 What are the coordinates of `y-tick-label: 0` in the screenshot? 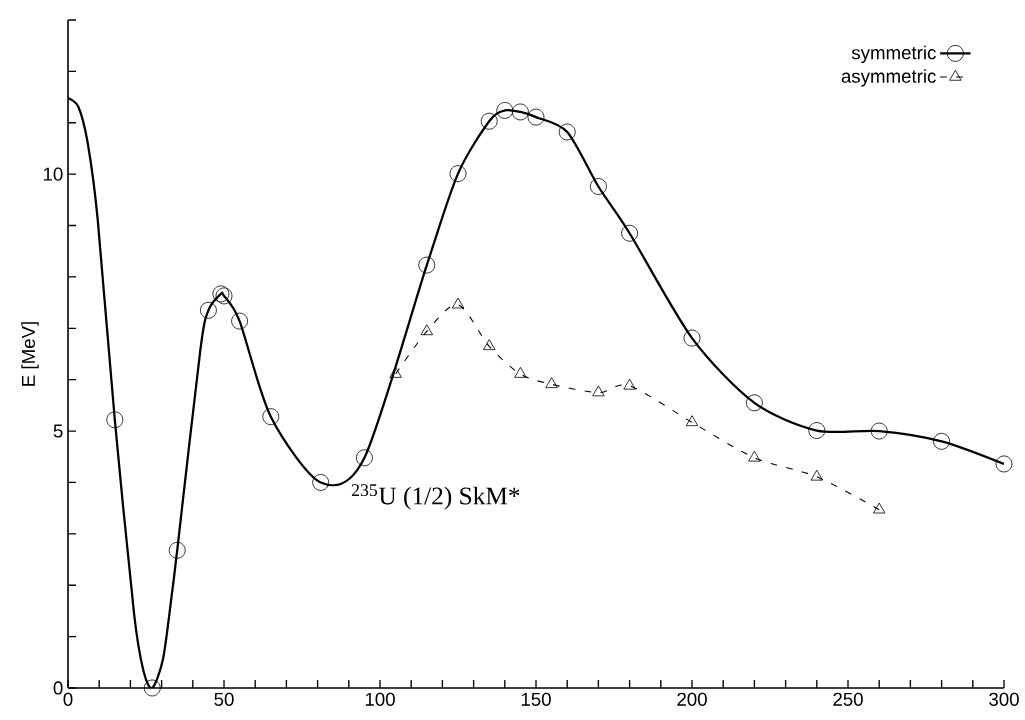 It's located at (58, 688).